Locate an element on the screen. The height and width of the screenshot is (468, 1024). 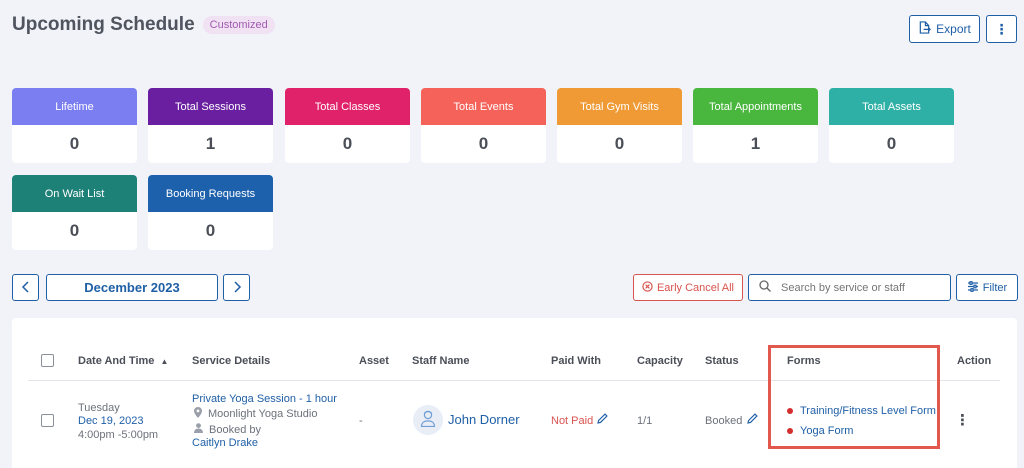
page-title: Upcoming Schedule is located at coordinates (103, 24).